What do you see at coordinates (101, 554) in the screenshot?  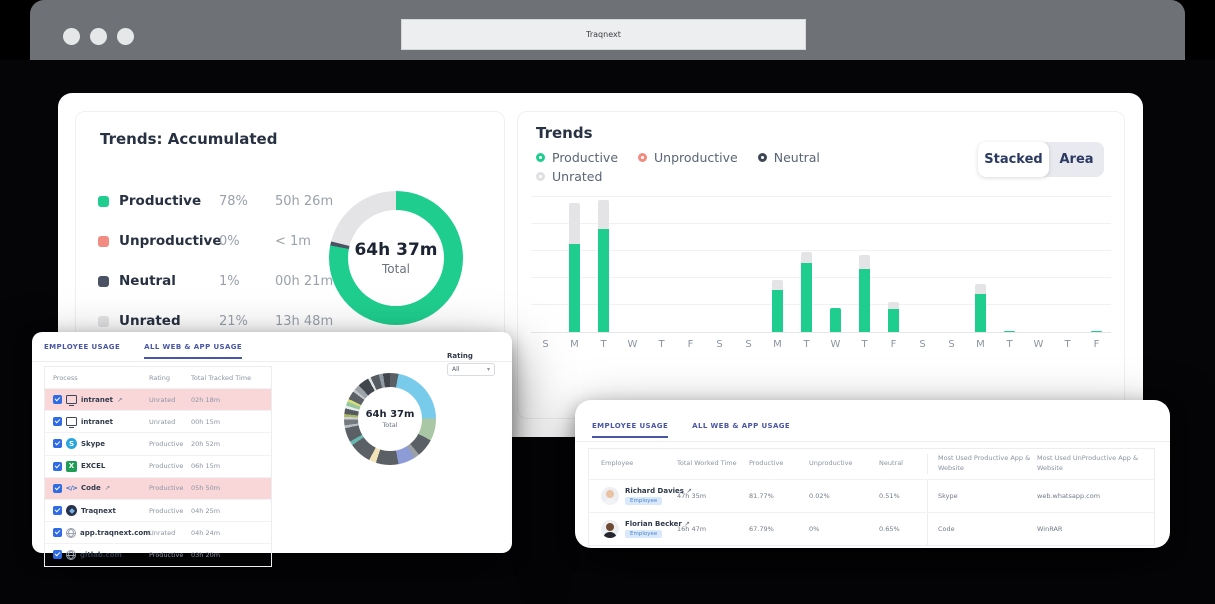 I see `process-name: gitlab.com` at bounding box center [101, 554].